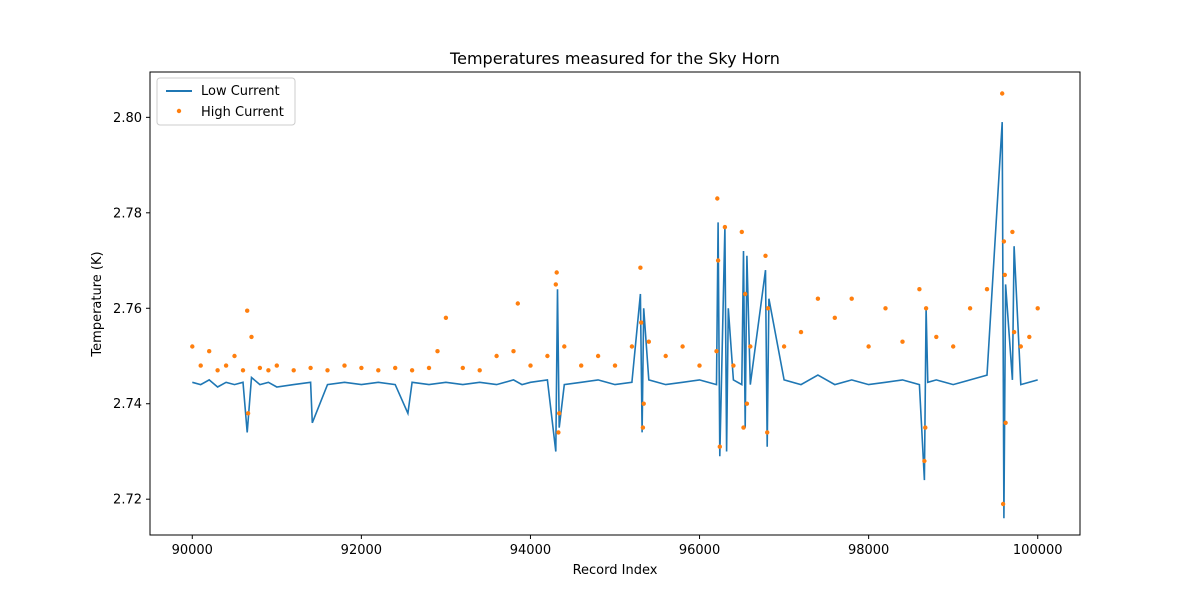 This screenshot has height=600, width=1200. What do you see at coordinates (699, 550) in the screenshot?
I see `x-tick-label: 96000` at bounding box center [699, 550].